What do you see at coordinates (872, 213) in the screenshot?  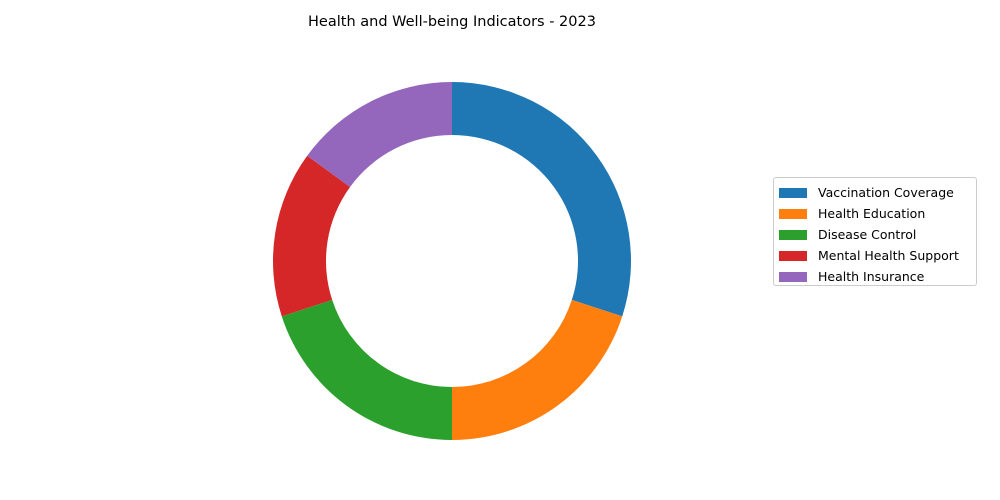 I see `legend-label: Health Education` at bounding box center [872, 213].